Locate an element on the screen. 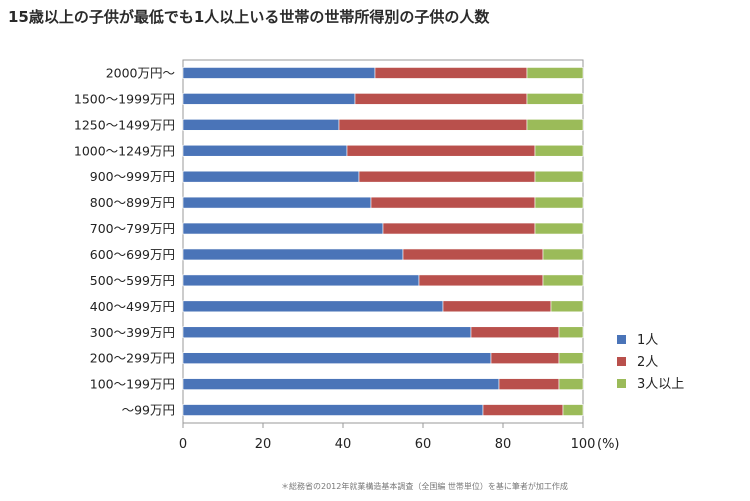 Image resolution: width=750 pixels, height=501 pixels. category-label: 600～699万円 is located at coordinates (132, 254).